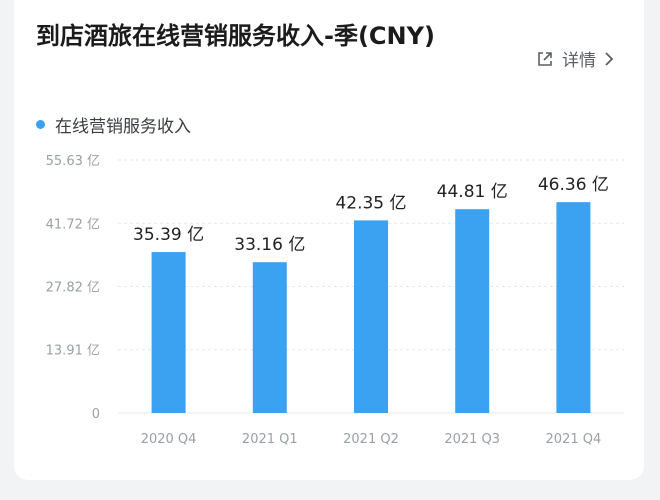 Image resolution: width=660 pixels, height=500 pixels. I want to click on data-label: 42.35 亿, so click(370, 203).